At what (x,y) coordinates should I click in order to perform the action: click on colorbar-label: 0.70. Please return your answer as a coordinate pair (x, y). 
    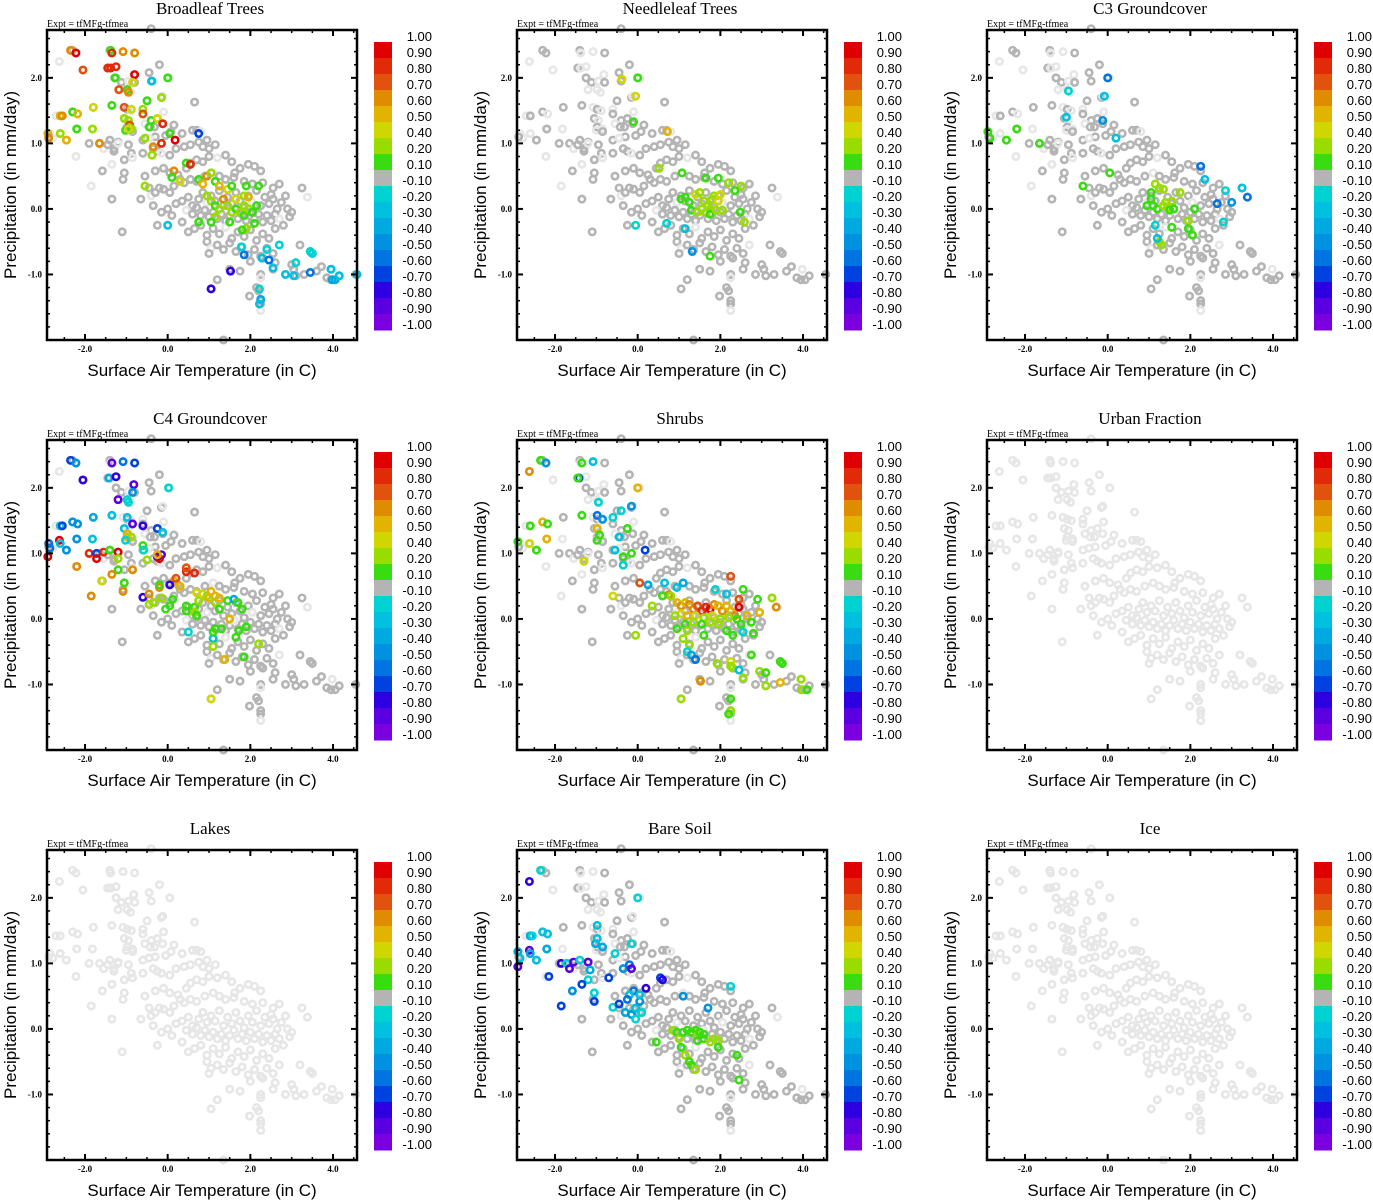
    Looking at the image, I should click on (419, 904).